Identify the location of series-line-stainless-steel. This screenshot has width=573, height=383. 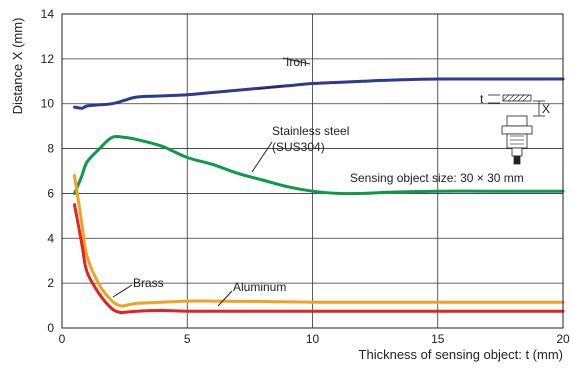
(319, 165).